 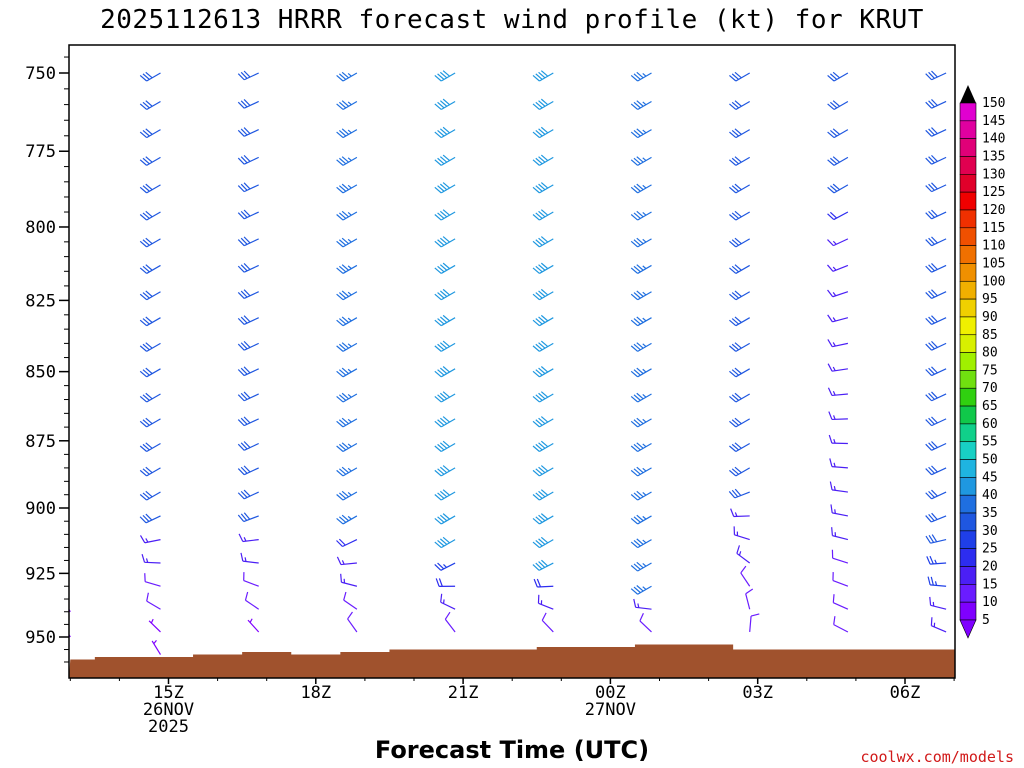 I want to click on x-tick-label: 06Z, so click(x=905, y=693).